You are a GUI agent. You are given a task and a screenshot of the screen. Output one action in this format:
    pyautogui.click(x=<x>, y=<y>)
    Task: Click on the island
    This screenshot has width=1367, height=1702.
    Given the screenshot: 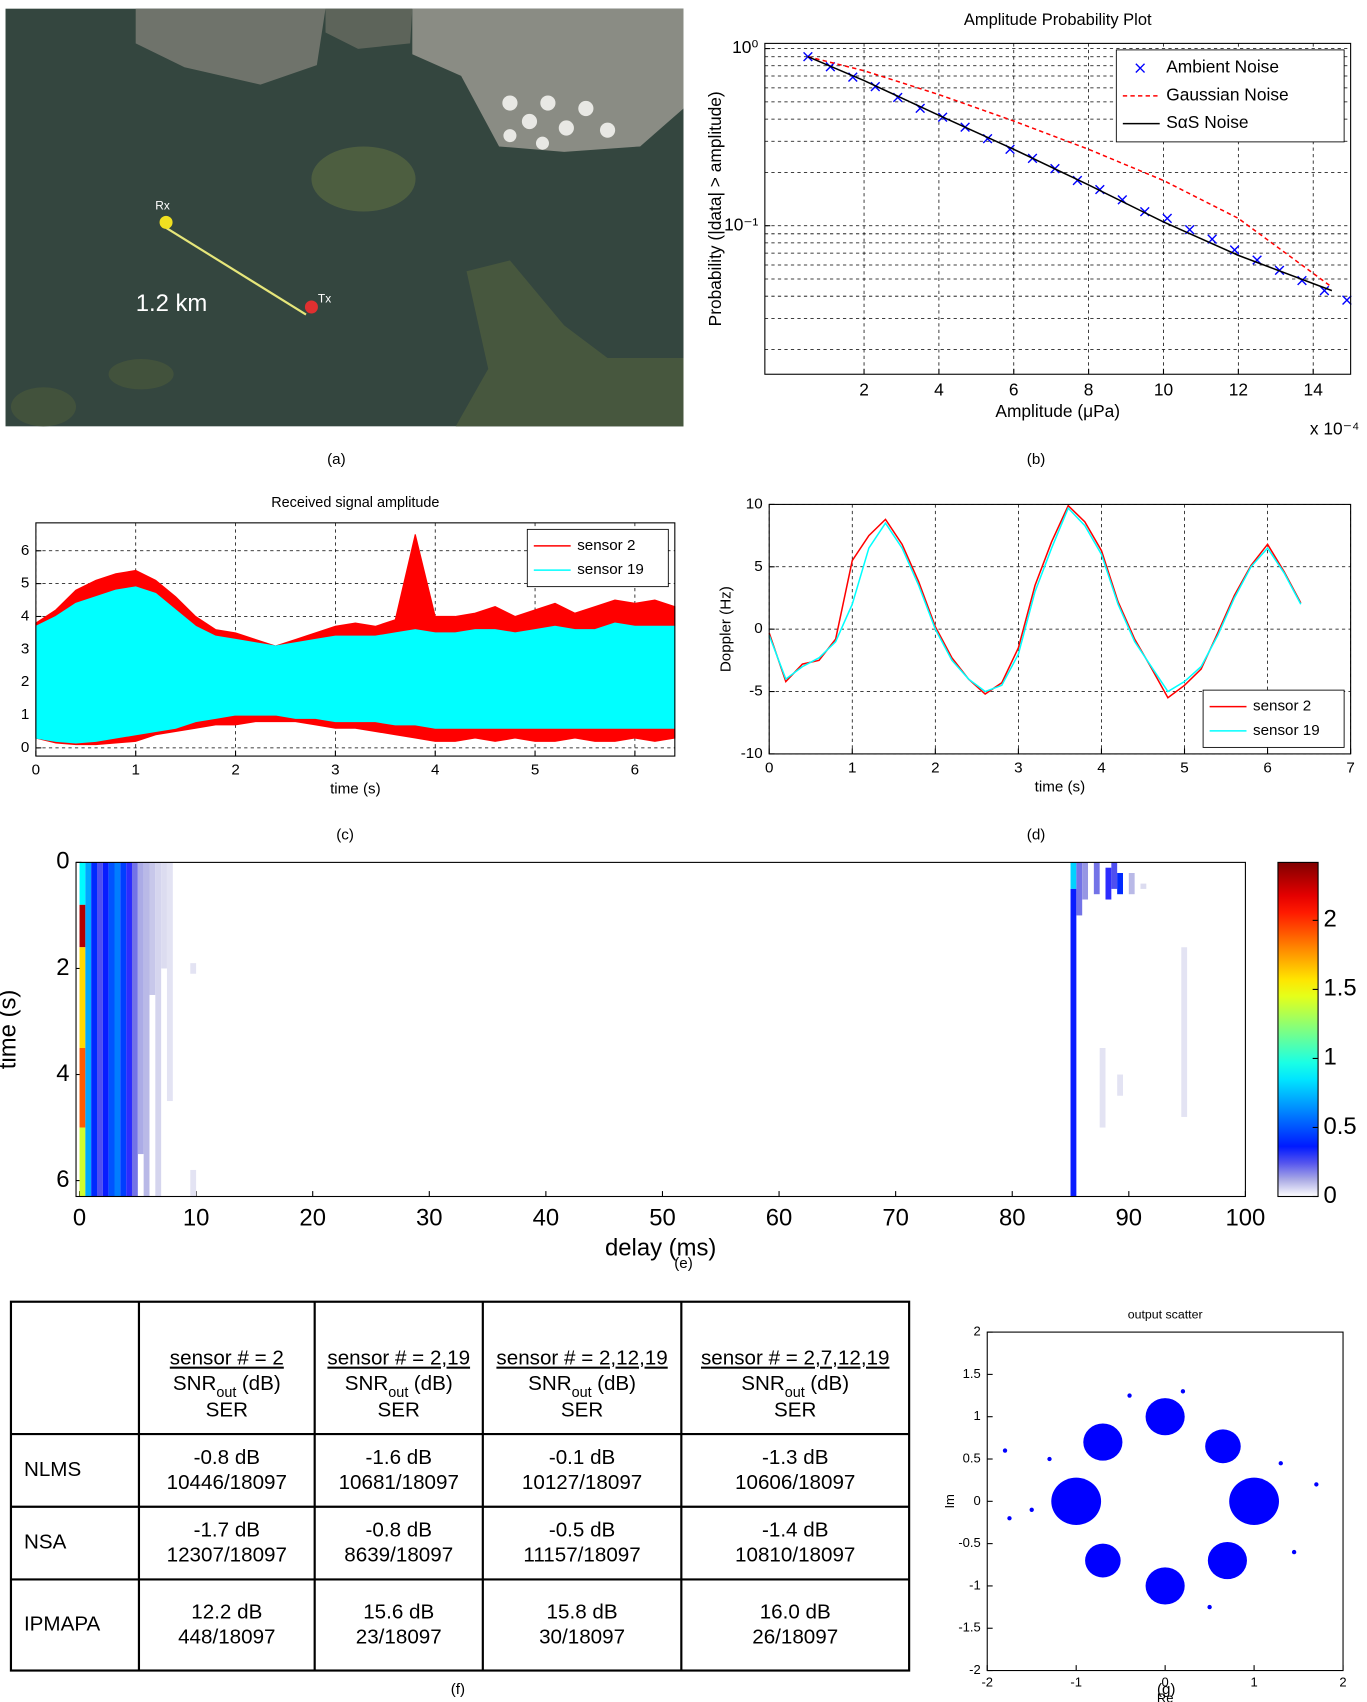 What is the action you would take?
    pyautogui.click(x=43, y=407)
    